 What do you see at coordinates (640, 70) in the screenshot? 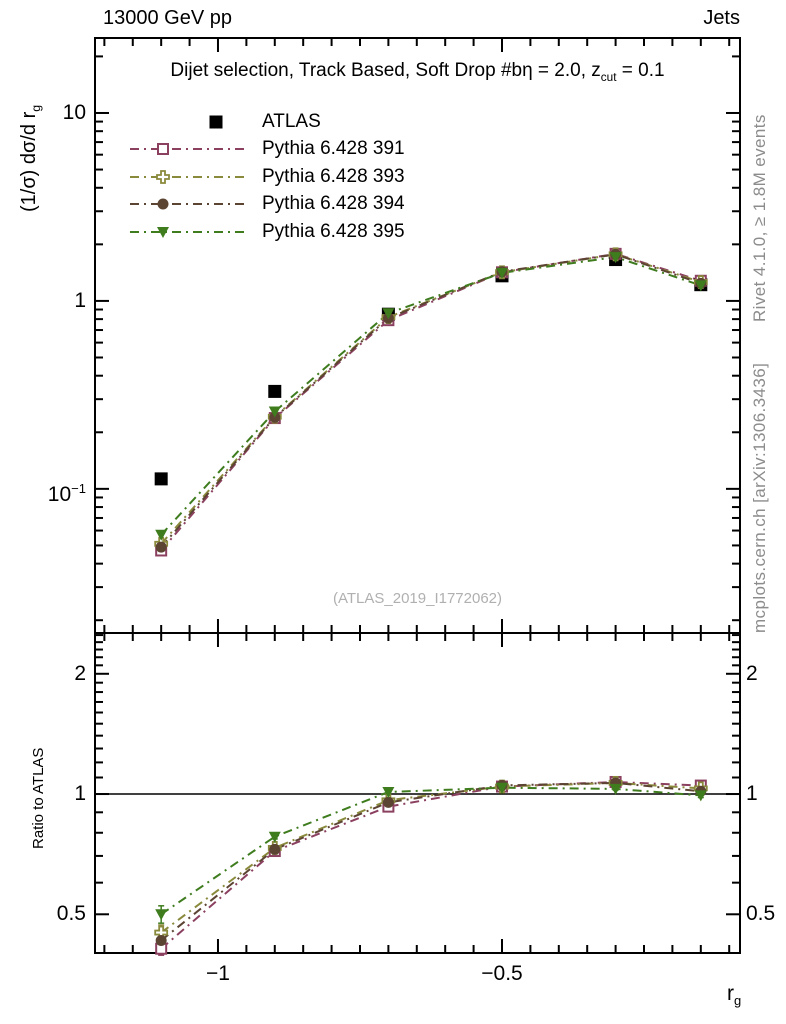
I see `selection-title-tail: = 0.1` at bounding box center [640, 70].